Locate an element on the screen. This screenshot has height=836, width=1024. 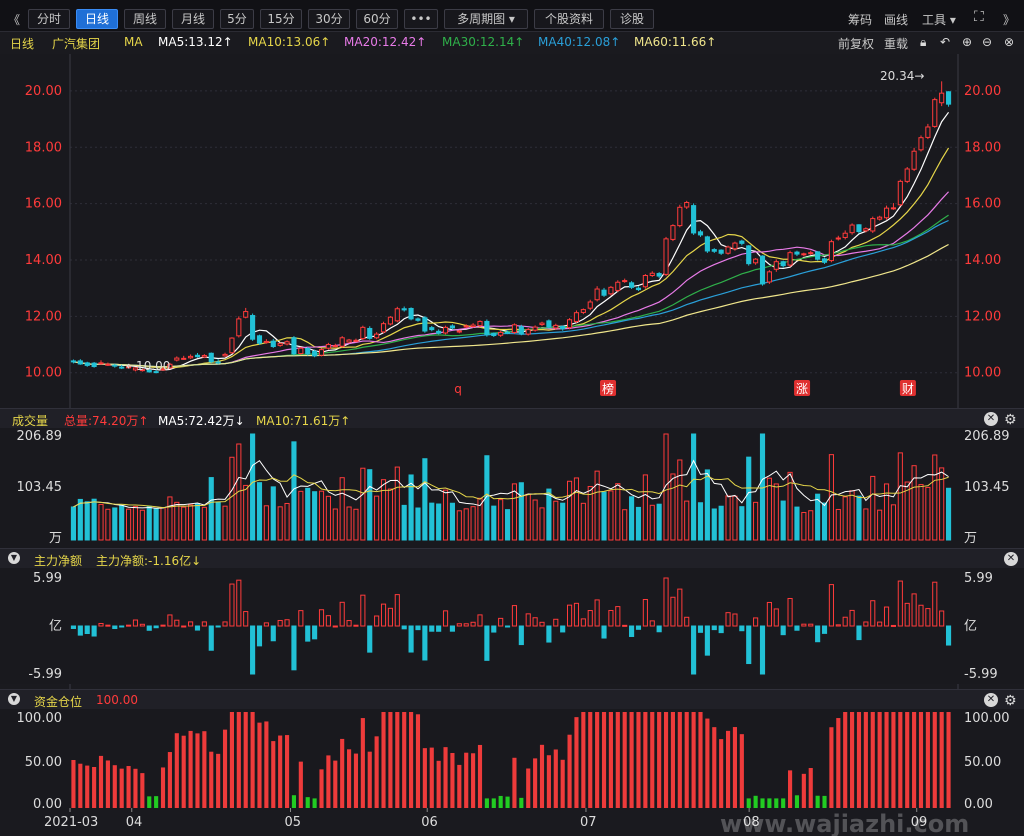
next-arrow-icon: 》 is located at coordinates (1009, 20).